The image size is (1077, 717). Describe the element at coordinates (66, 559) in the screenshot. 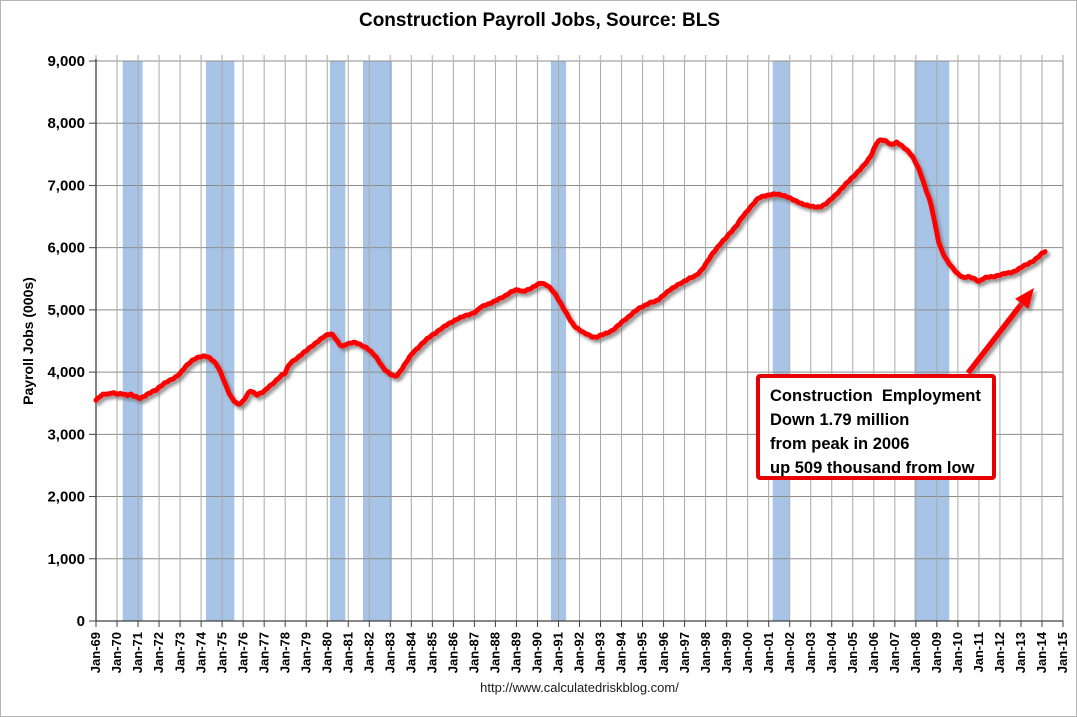

I see `y-tick-label: 1,000` at that location.